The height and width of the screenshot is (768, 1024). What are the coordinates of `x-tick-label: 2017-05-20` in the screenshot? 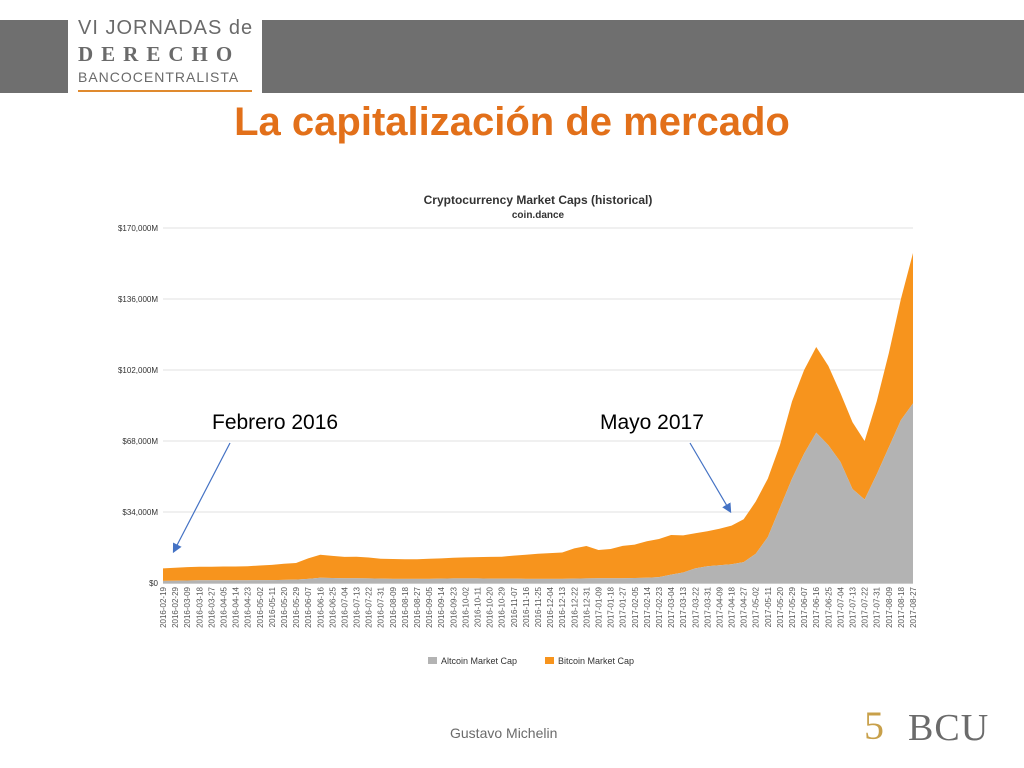 It's located at (780, 606).